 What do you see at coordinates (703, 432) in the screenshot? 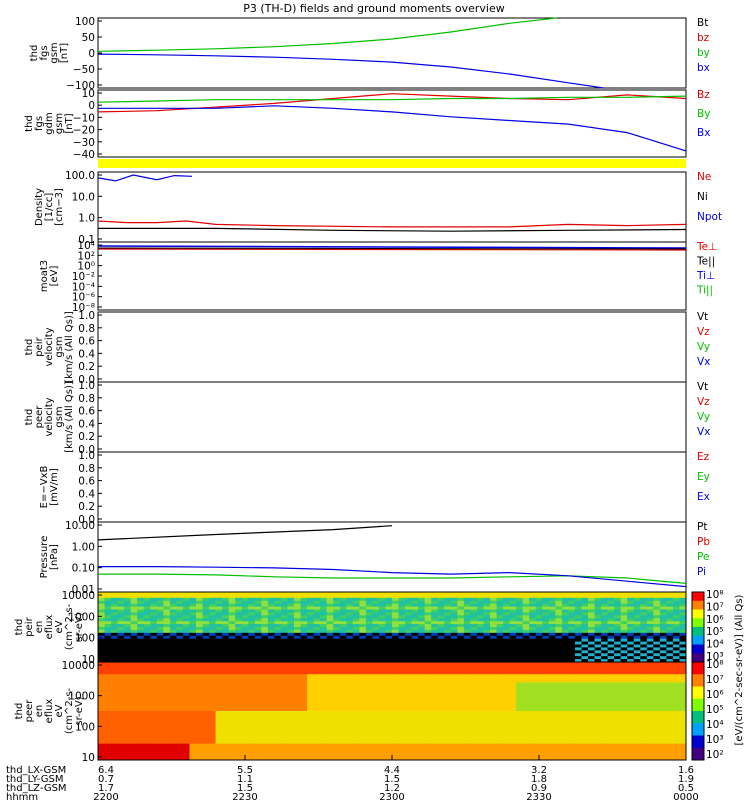
I see `legend-Vx: Vx` at bounding box center [703, 432].